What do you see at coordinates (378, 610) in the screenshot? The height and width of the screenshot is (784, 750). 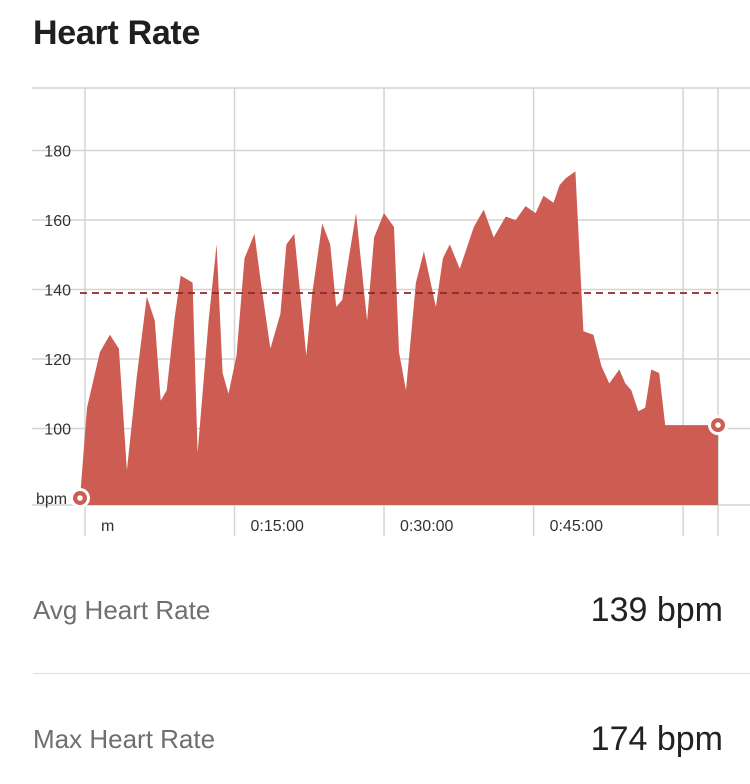 I see `avg-heart-rate-row: Avg Heart Rate 139 bpm` at bounding box center [378, 610].